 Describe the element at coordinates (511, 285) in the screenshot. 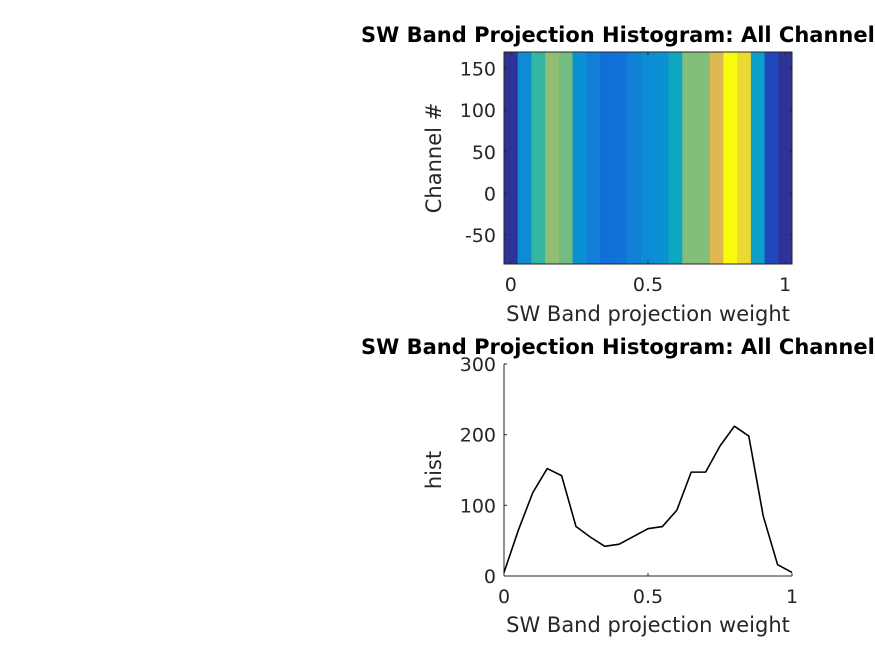

I see `heatmap-x-tick-label: 0` at that location.